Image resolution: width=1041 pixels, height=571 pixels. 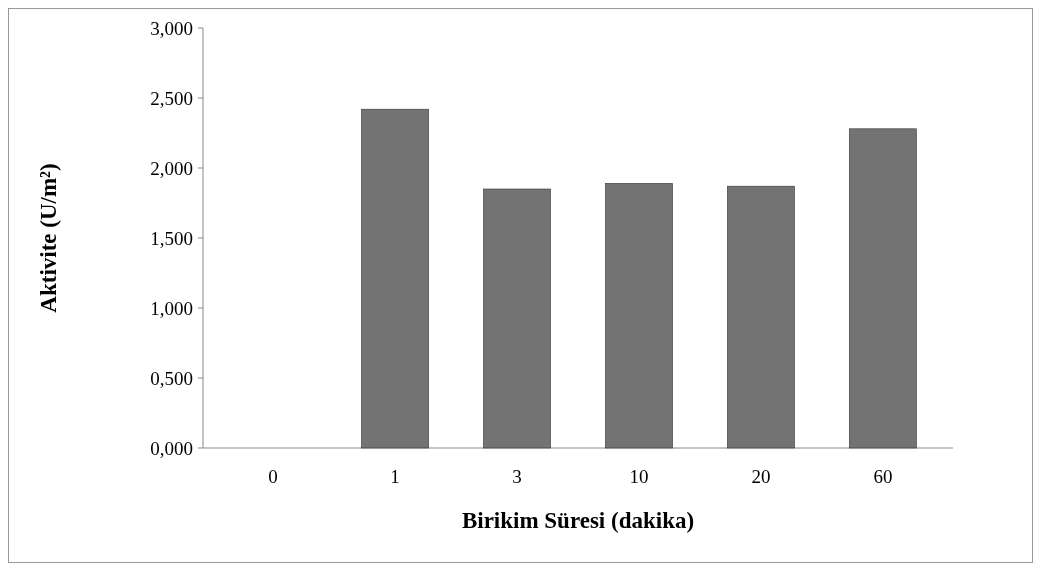 I want to click on x-tick-label: 60, so click(x=883, y=476).